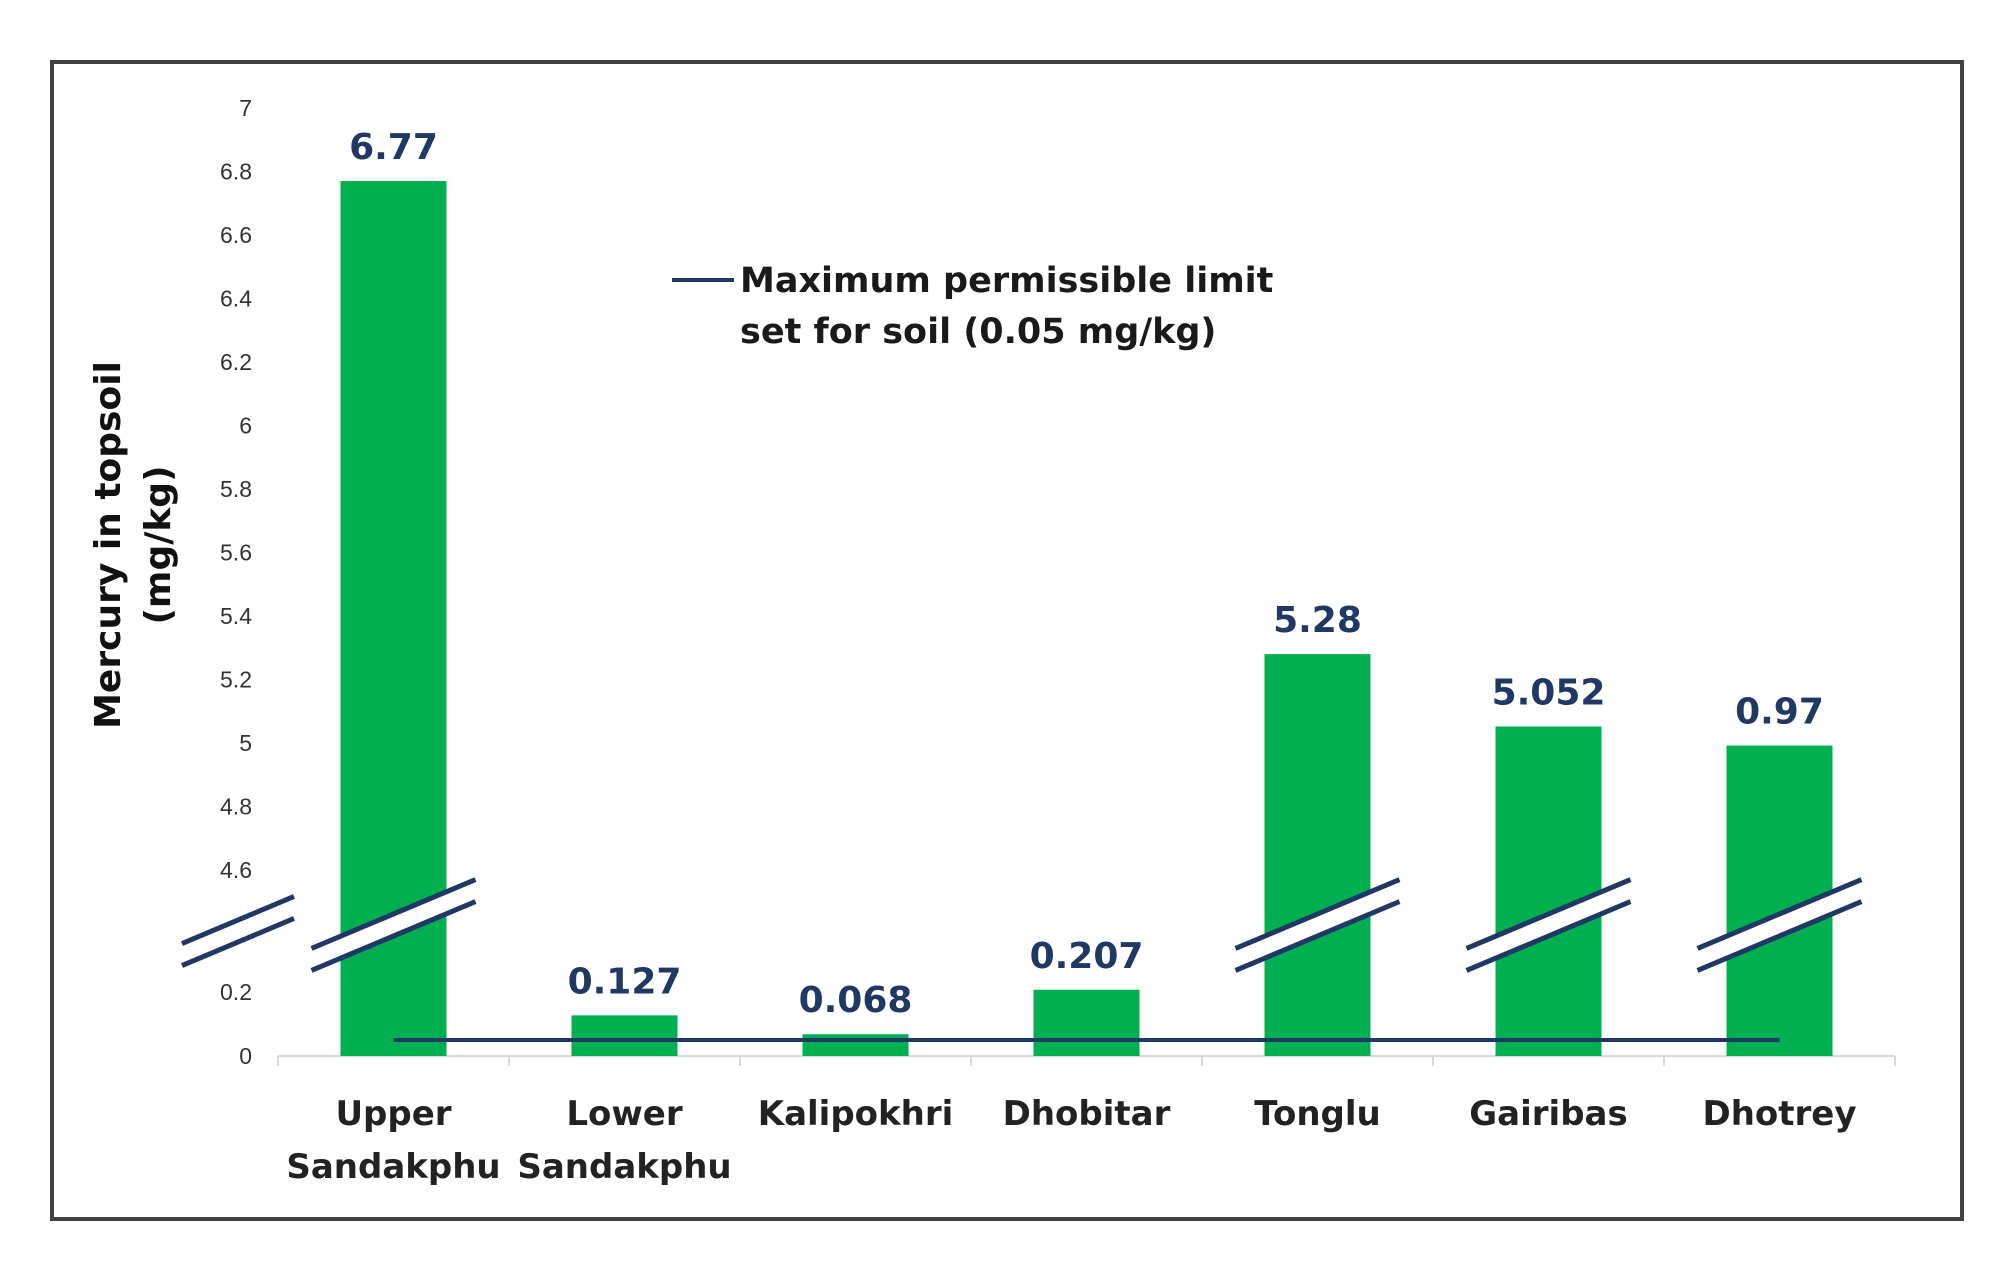 Image resolution: width=2008 pixels, height=1285 pixels. What do you see at coordinates (1548, 1114) in the screenshot?
I see `category-label: Gairibas` at bounding box center [1548, 1114].